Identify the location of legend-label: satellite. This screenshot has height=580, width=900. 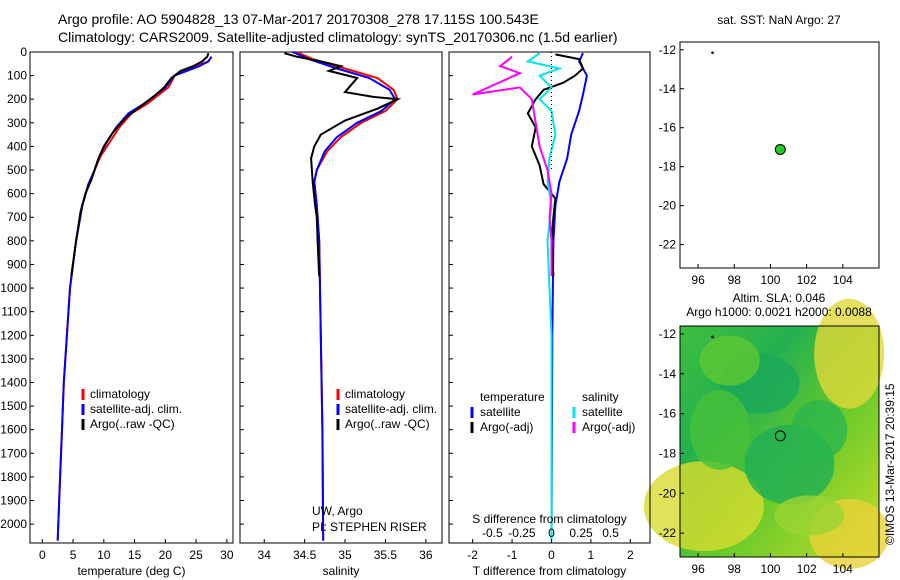
(500, 412).